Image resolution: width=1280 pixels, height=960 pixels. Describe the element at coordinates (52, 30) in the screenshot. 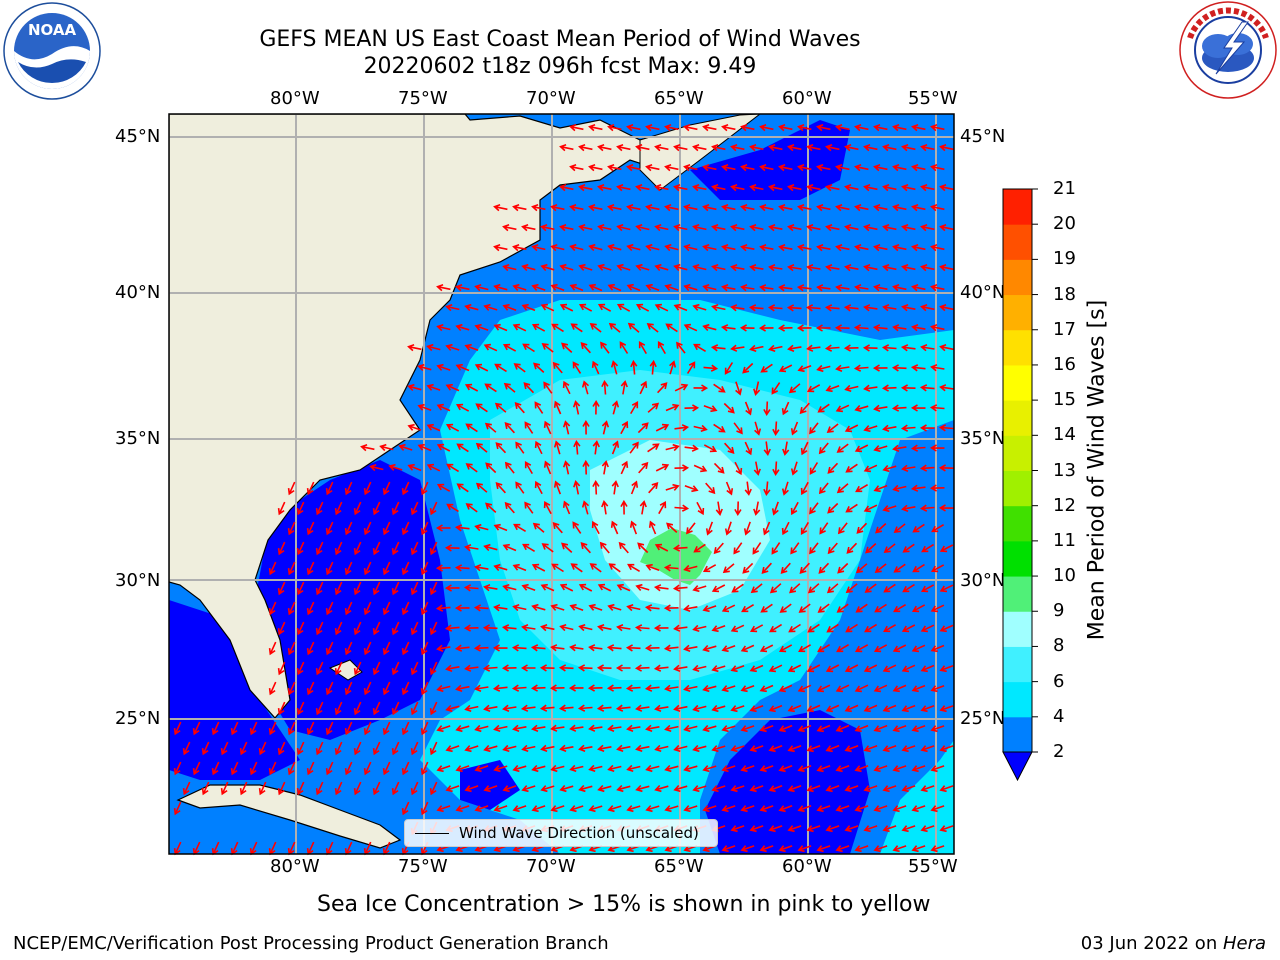

I see `noaa-logo-text: NOAA` at that location.